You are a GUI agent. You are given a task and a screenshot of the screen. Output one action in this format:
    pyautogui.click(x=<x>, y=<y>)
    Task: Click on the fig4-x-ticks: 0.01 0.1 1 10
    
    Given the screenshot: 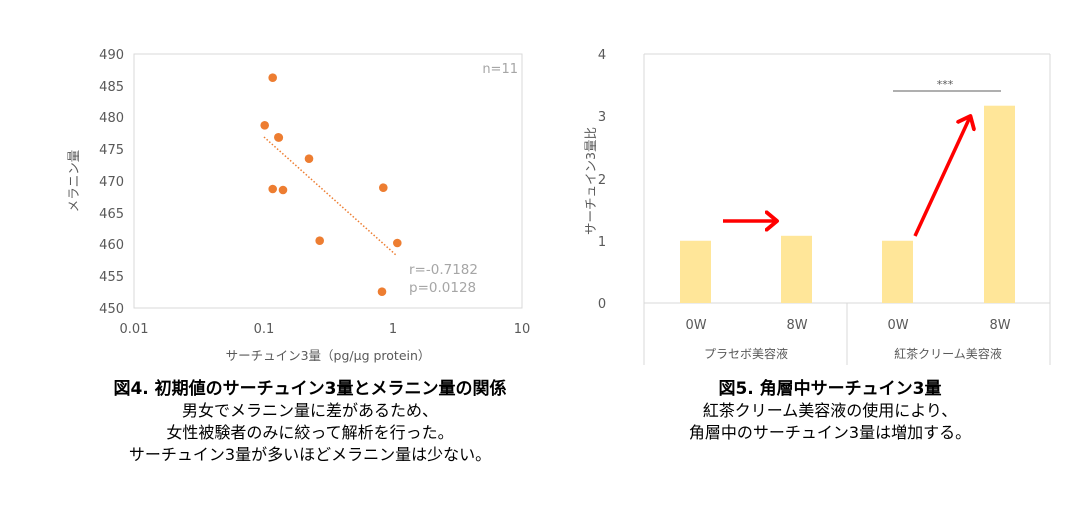 What is the action you would take?
    pyautogui.click(x=325, y=329)
    